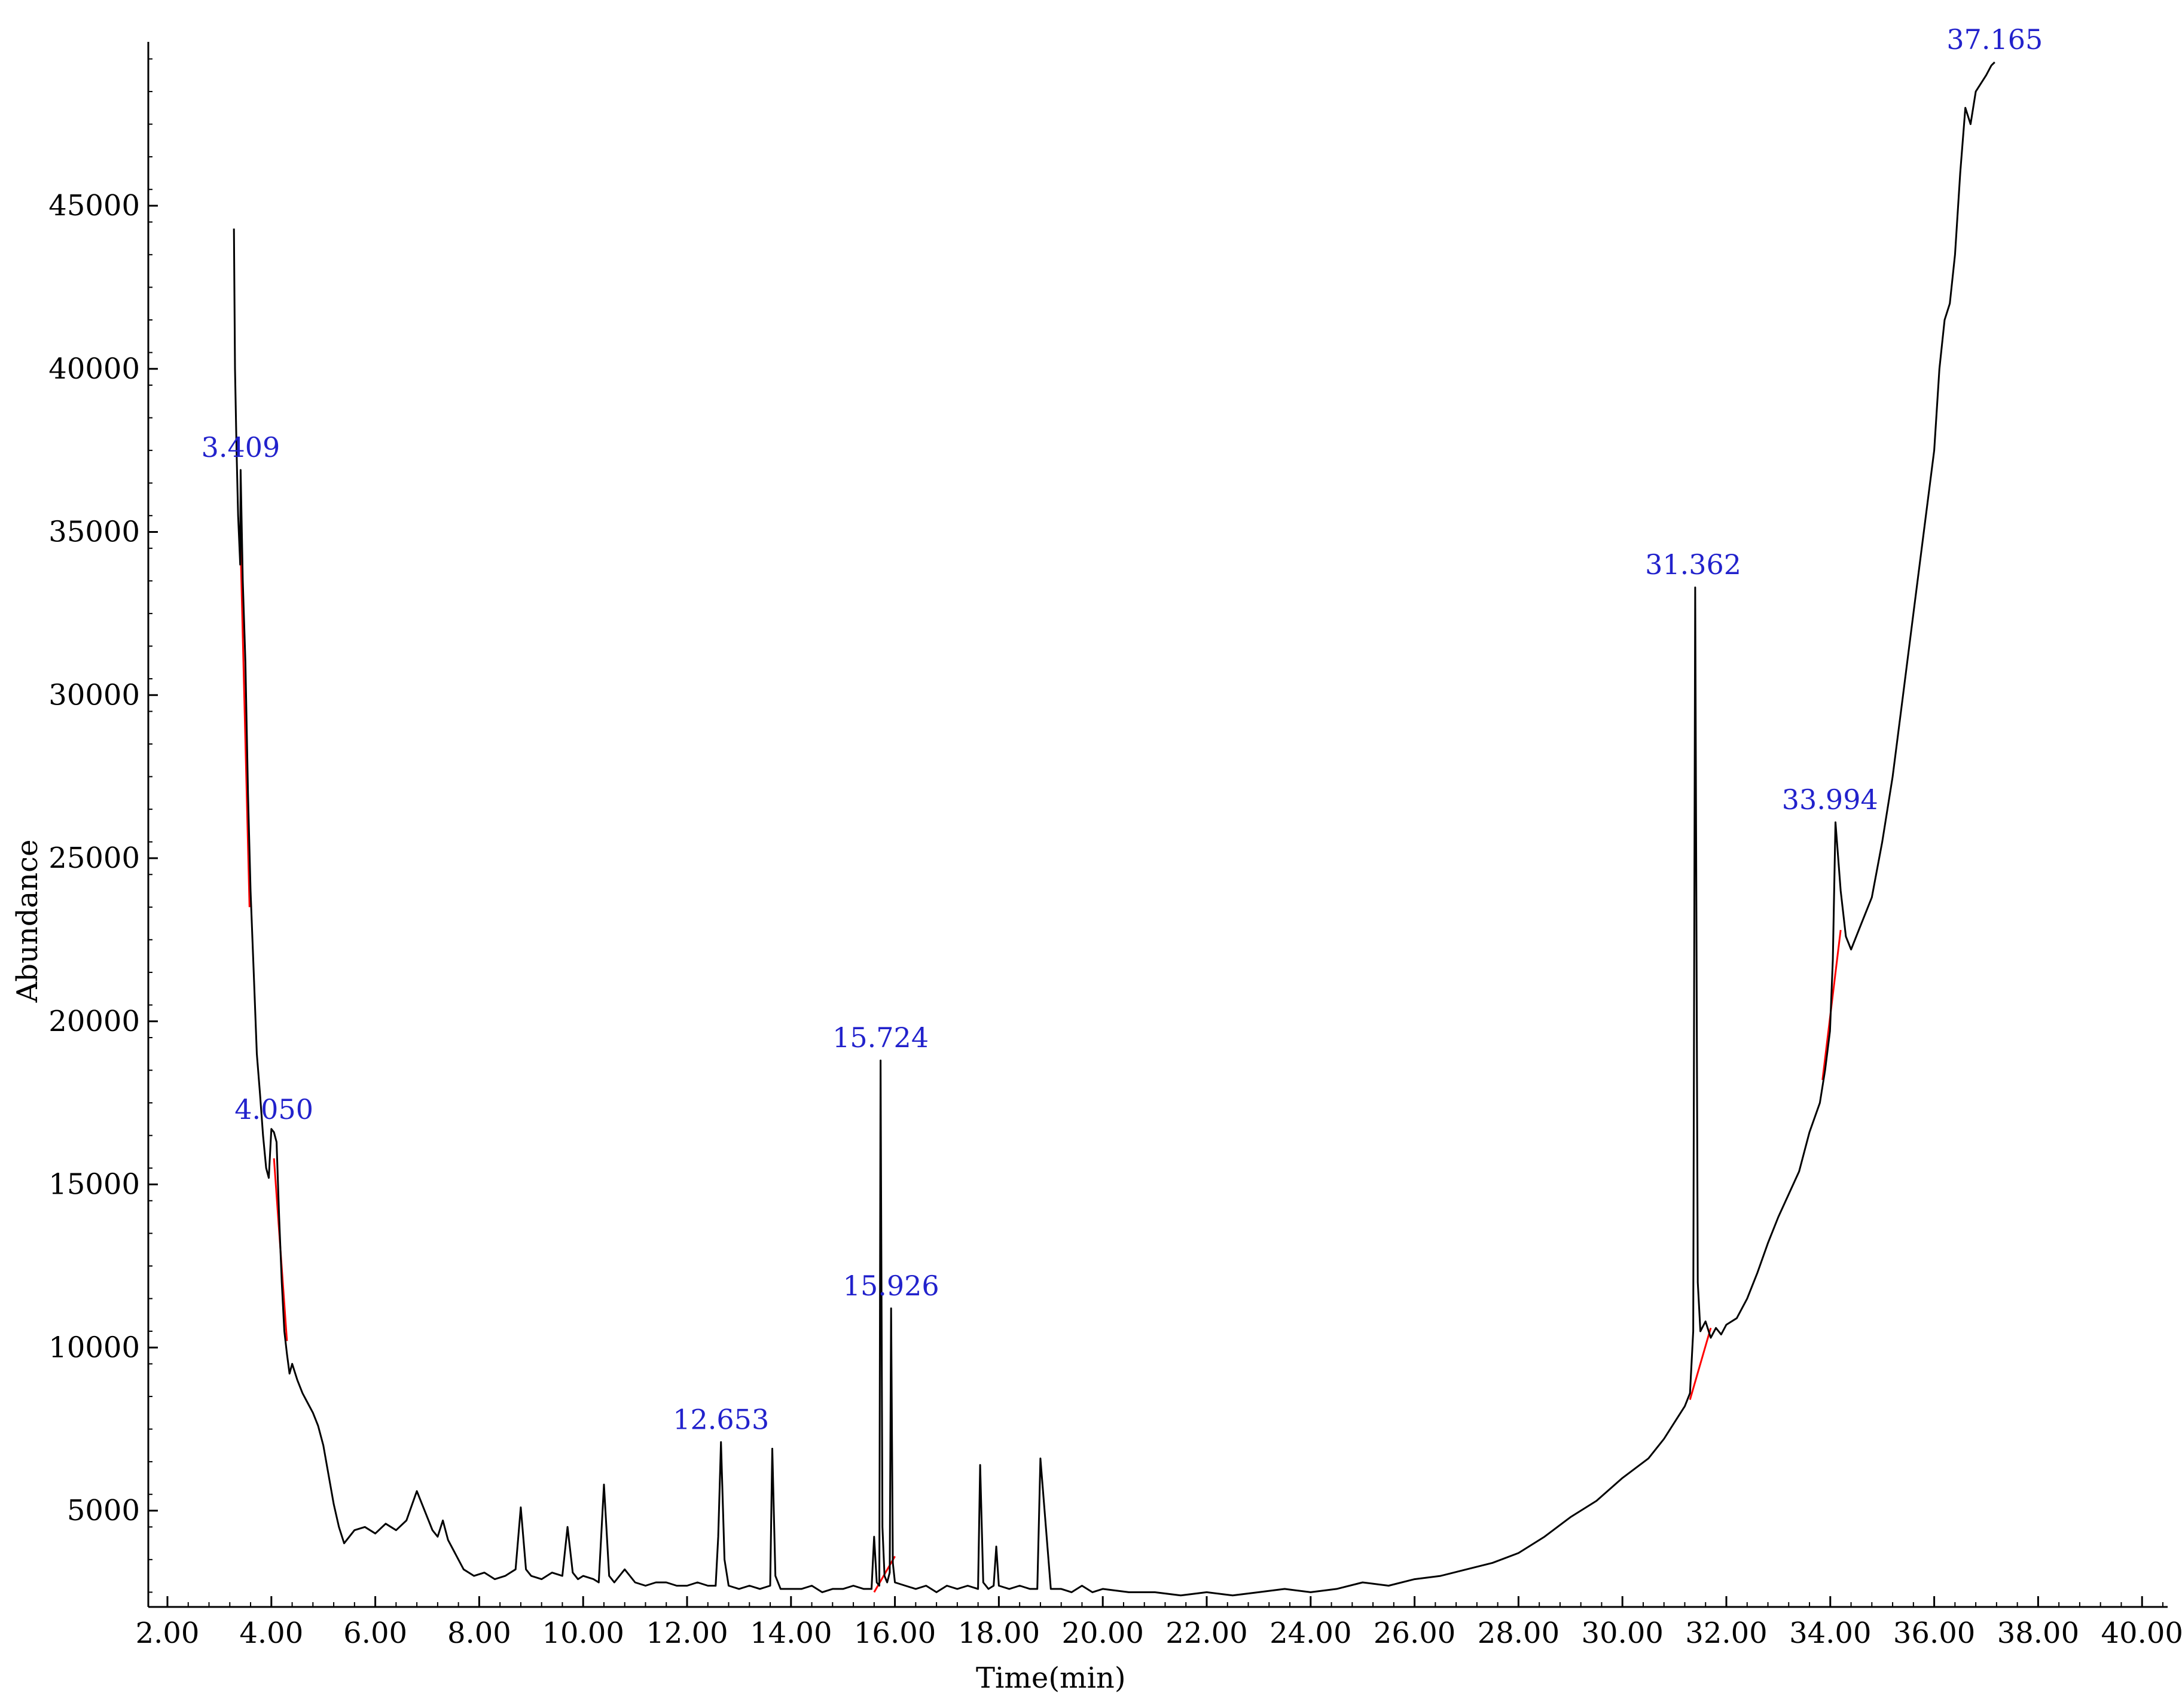 The image size is (2182, 1708). I want to click on peak-label: 4.050, so click(273, 1109).